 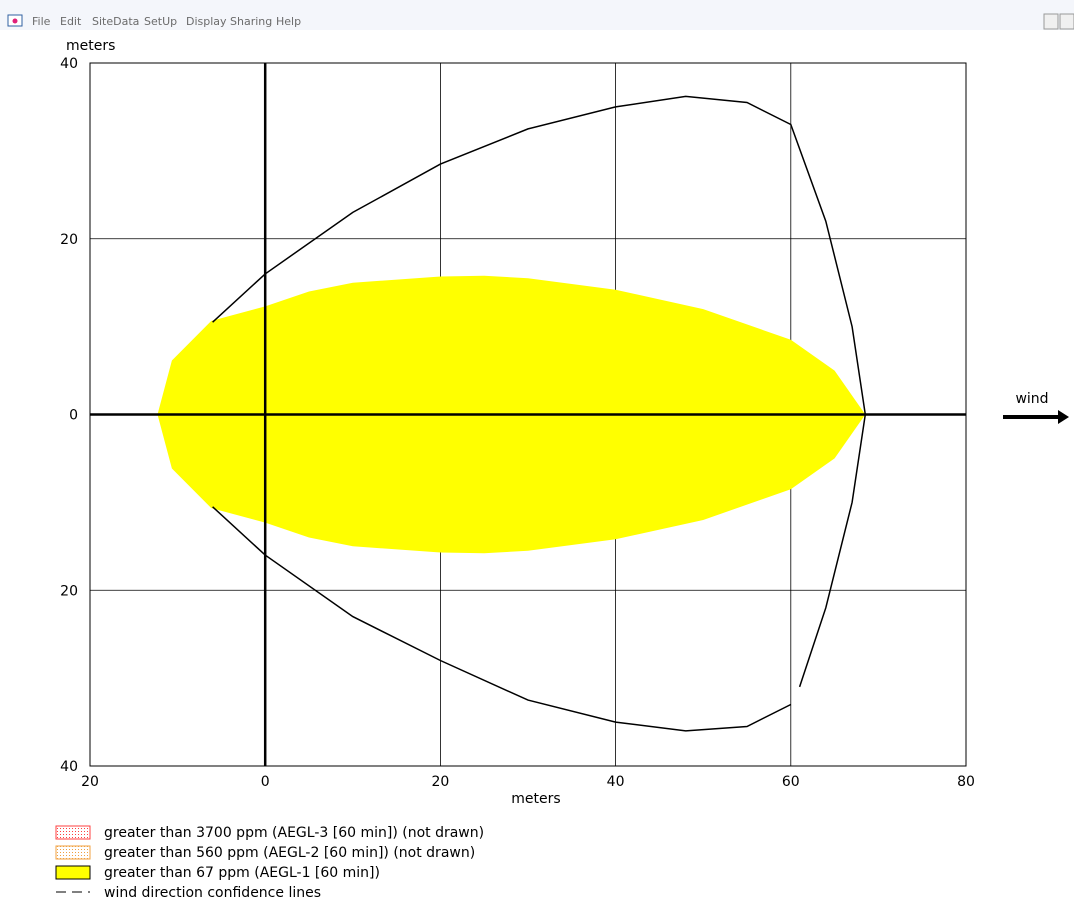 I want to click on menu-item: SiteData, so click(x=115, y=21).